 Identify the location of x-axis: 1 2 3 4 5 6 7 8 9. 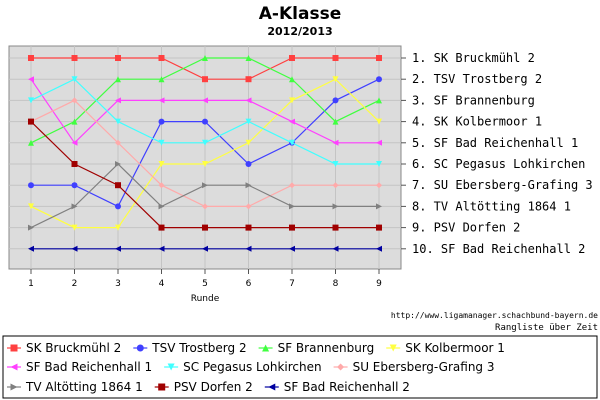
(205, 279).